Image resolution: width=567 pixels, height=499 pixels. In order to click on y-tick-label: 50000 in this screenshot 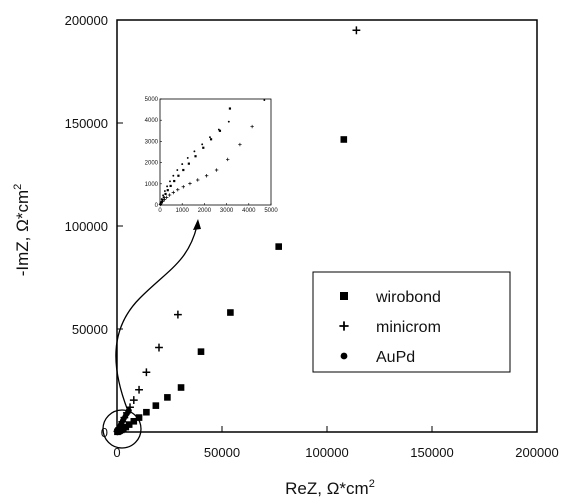, I will do `click(90, 329)`.